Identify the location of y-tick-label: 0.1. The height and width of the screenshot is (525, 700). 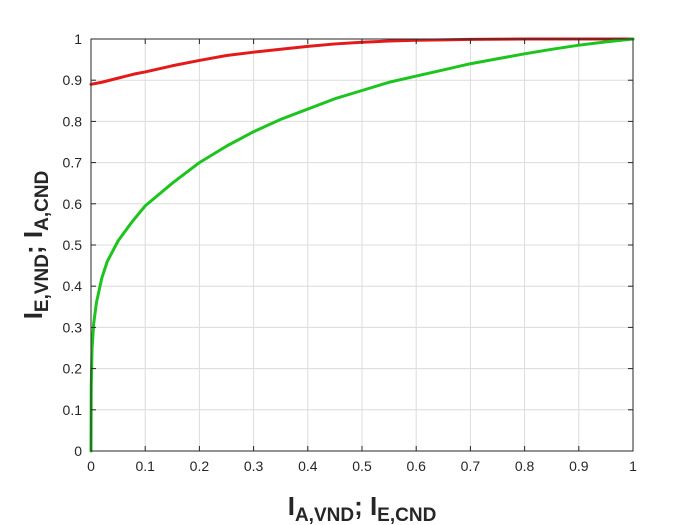
(73, 410).